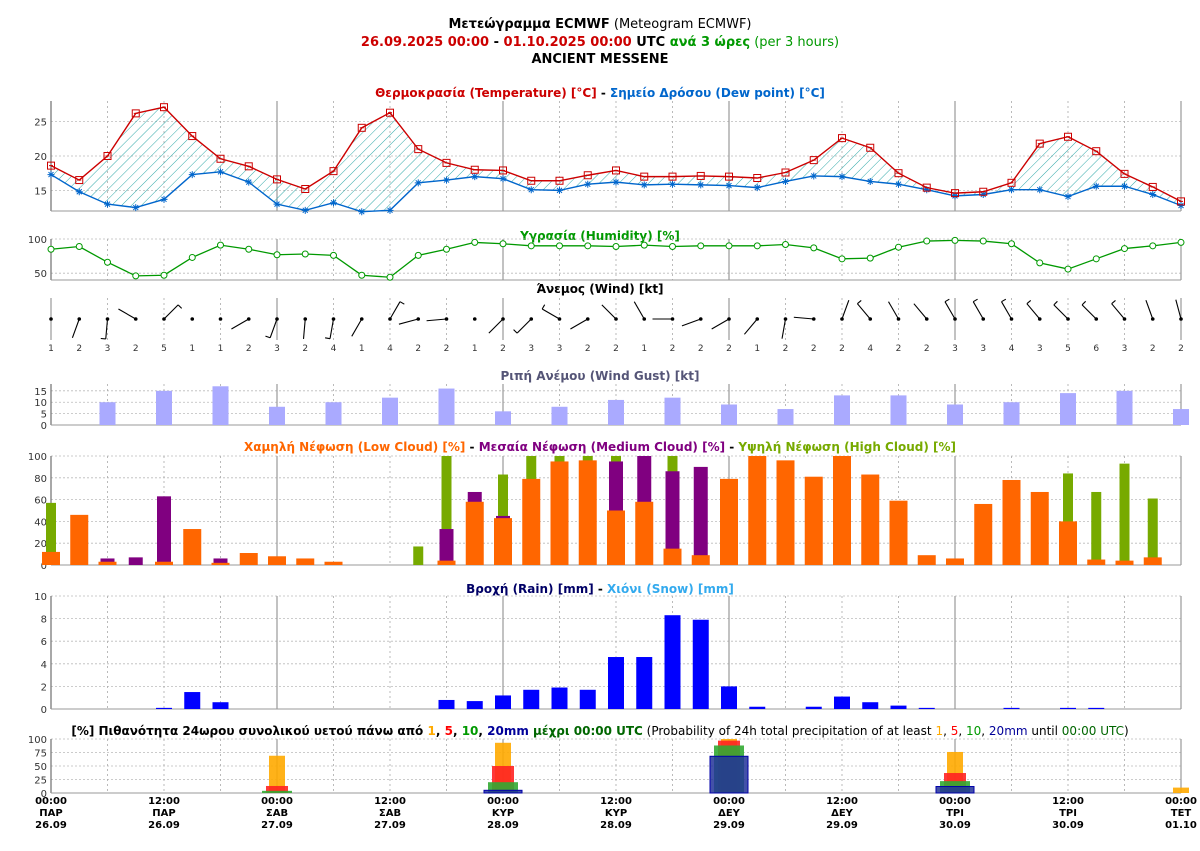 This screenshot has height=851, width=1200. I want to click on location-title: ANCIENT MESSENE, so click(600, 60).